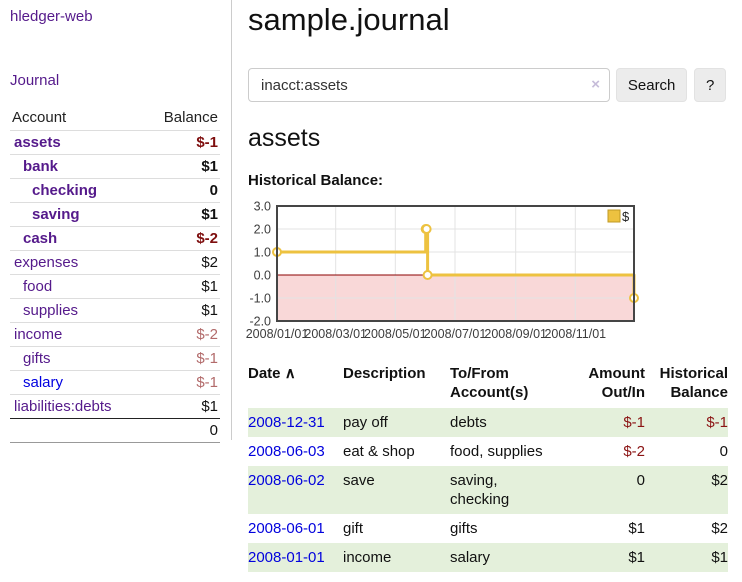 The width and height of the screenshot is (742, 582). What do you see at coordinates (367, 557) in the screenshot?
I see `transaction-description: income` at bounding box center [367, 557].